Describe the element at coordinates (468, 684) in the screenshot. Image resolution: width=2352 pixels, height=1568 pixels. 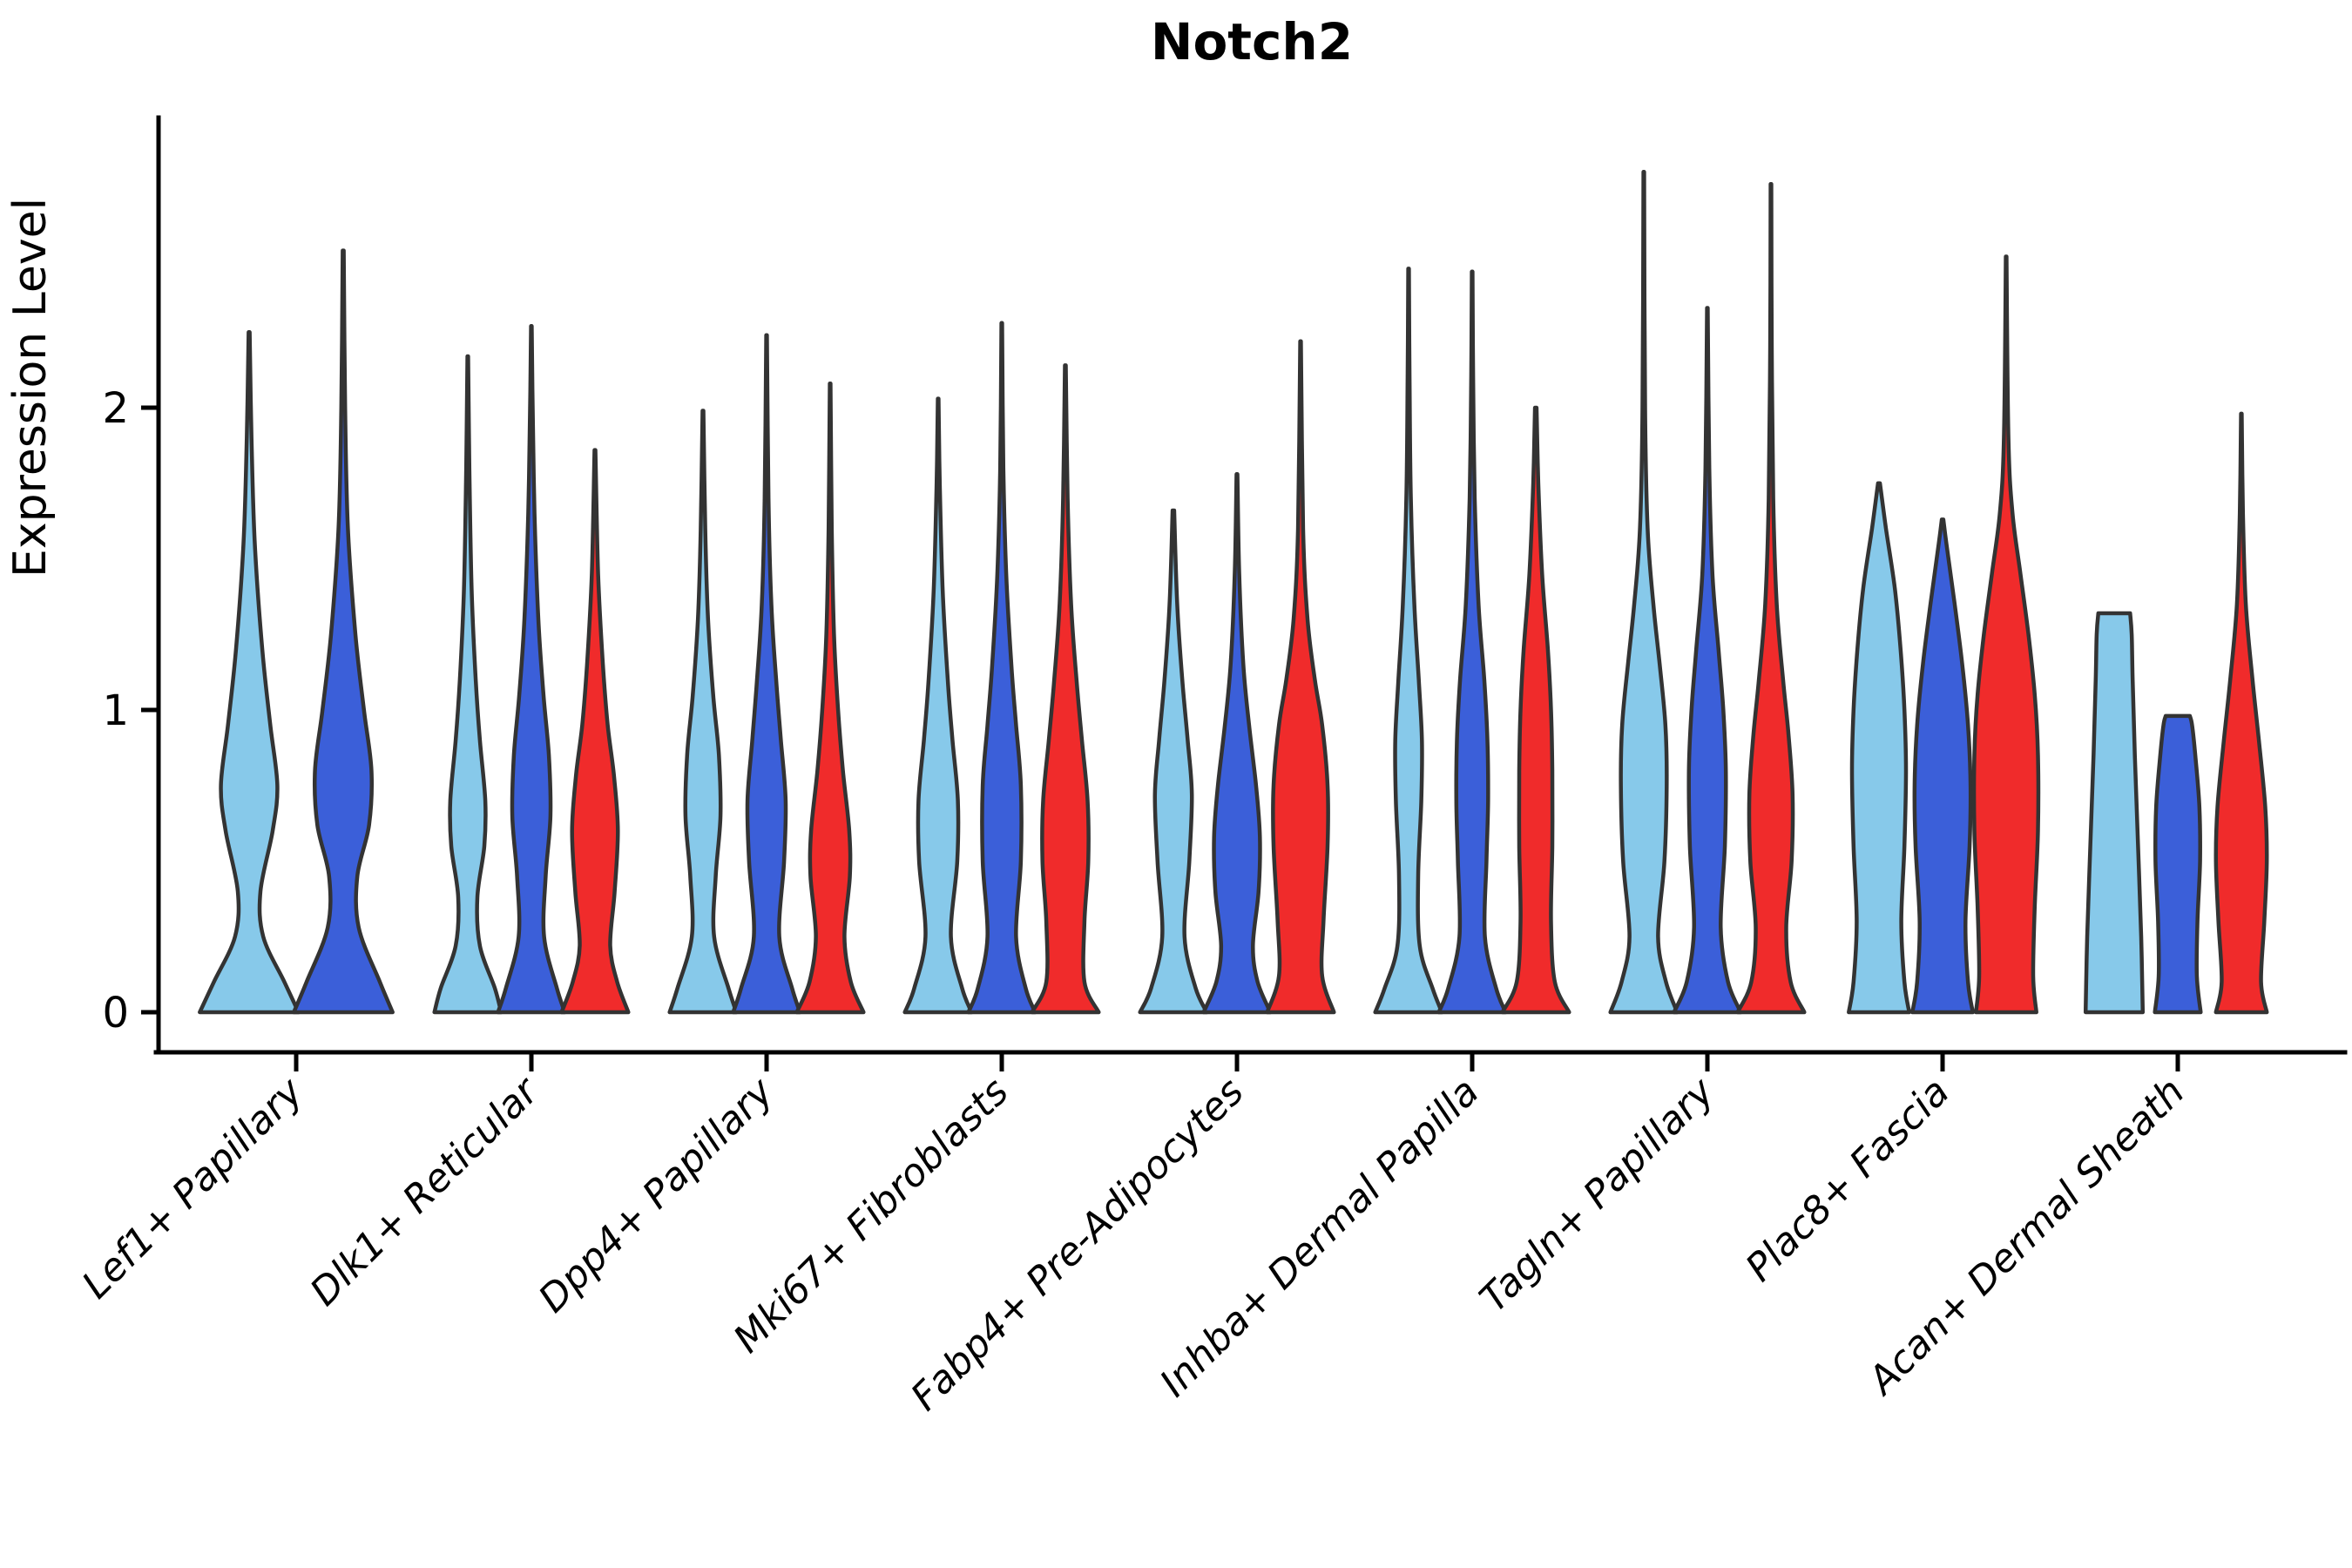
I see `violin-dlk1-reticular-light_blue` at that location.